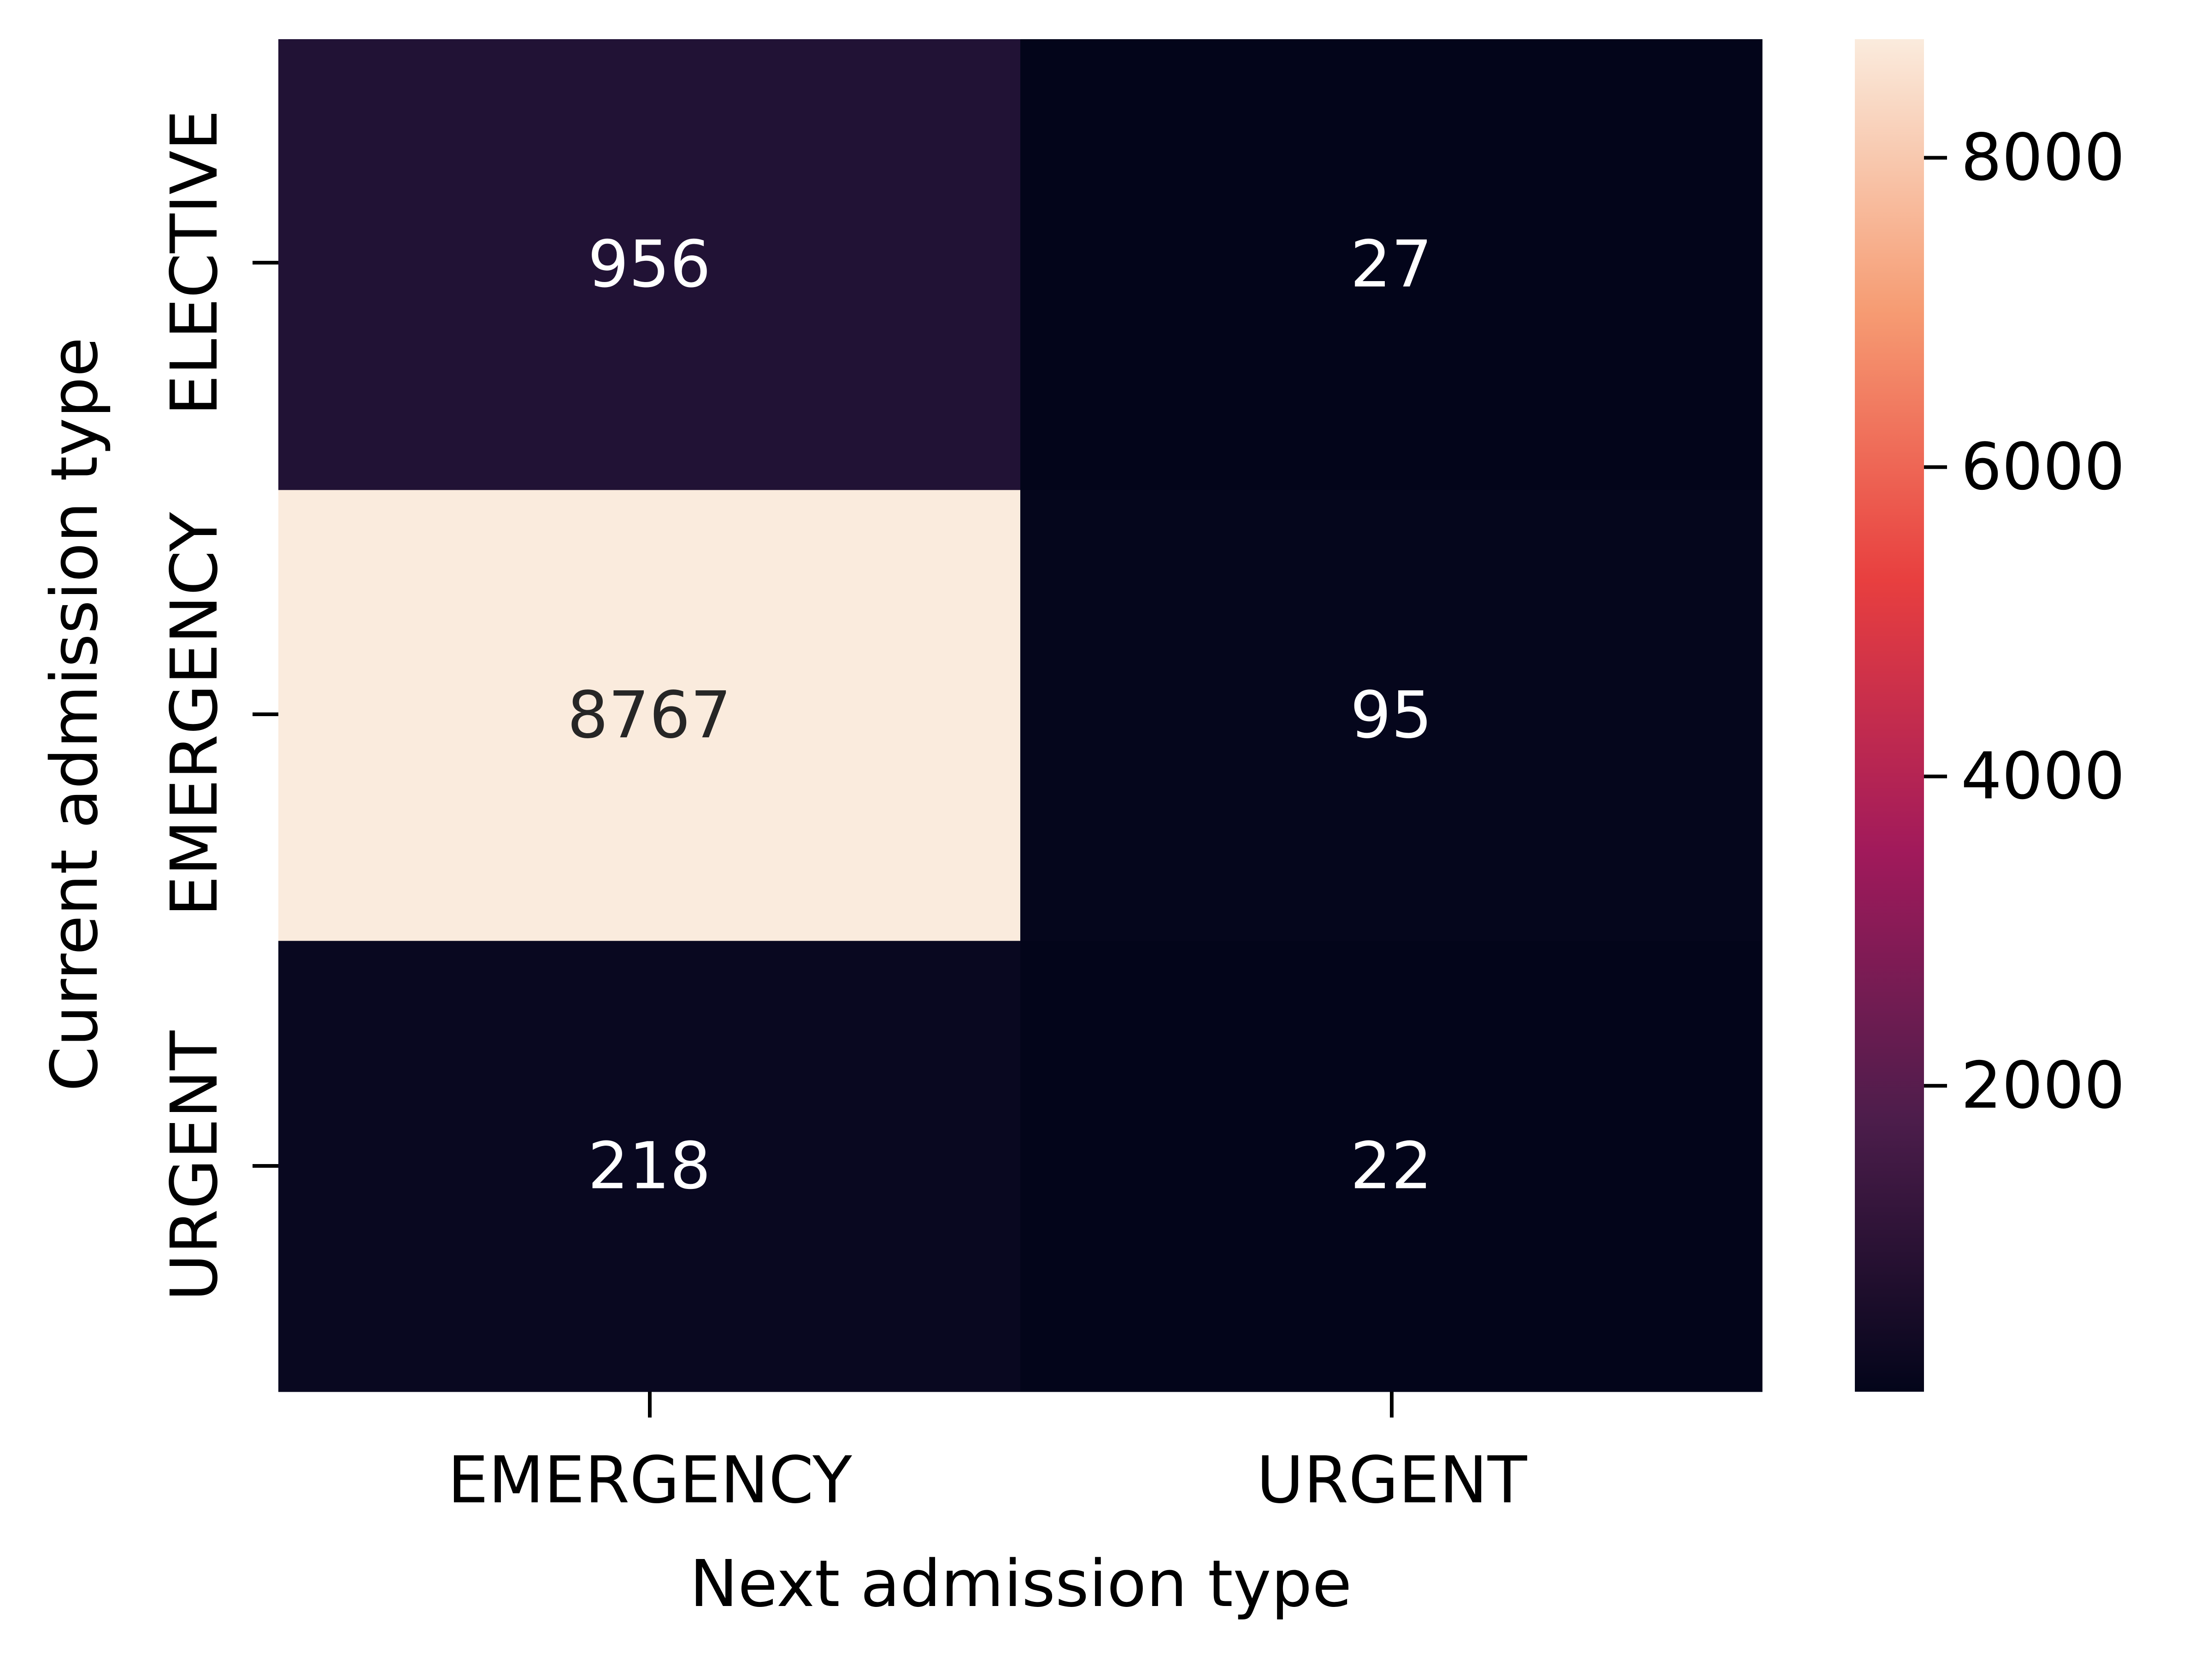  What do you see at coordinates (74, 714) in the screenshot?
I see `y-axis-label: Current admission type` at bounding box center [74, 714].